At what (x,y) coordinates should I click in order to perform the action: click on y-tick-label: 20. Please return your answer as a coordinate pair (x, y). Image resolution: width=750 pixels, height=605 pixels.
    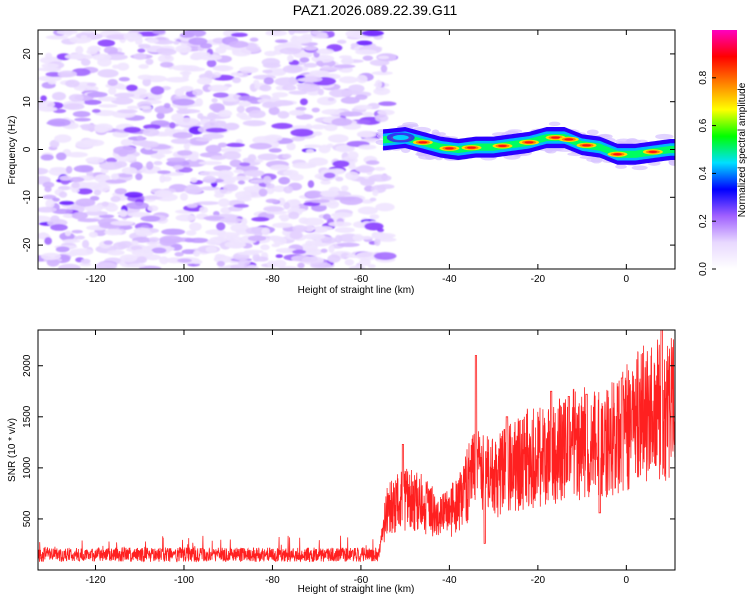
    Looking at the image, I should click on (27, 54).